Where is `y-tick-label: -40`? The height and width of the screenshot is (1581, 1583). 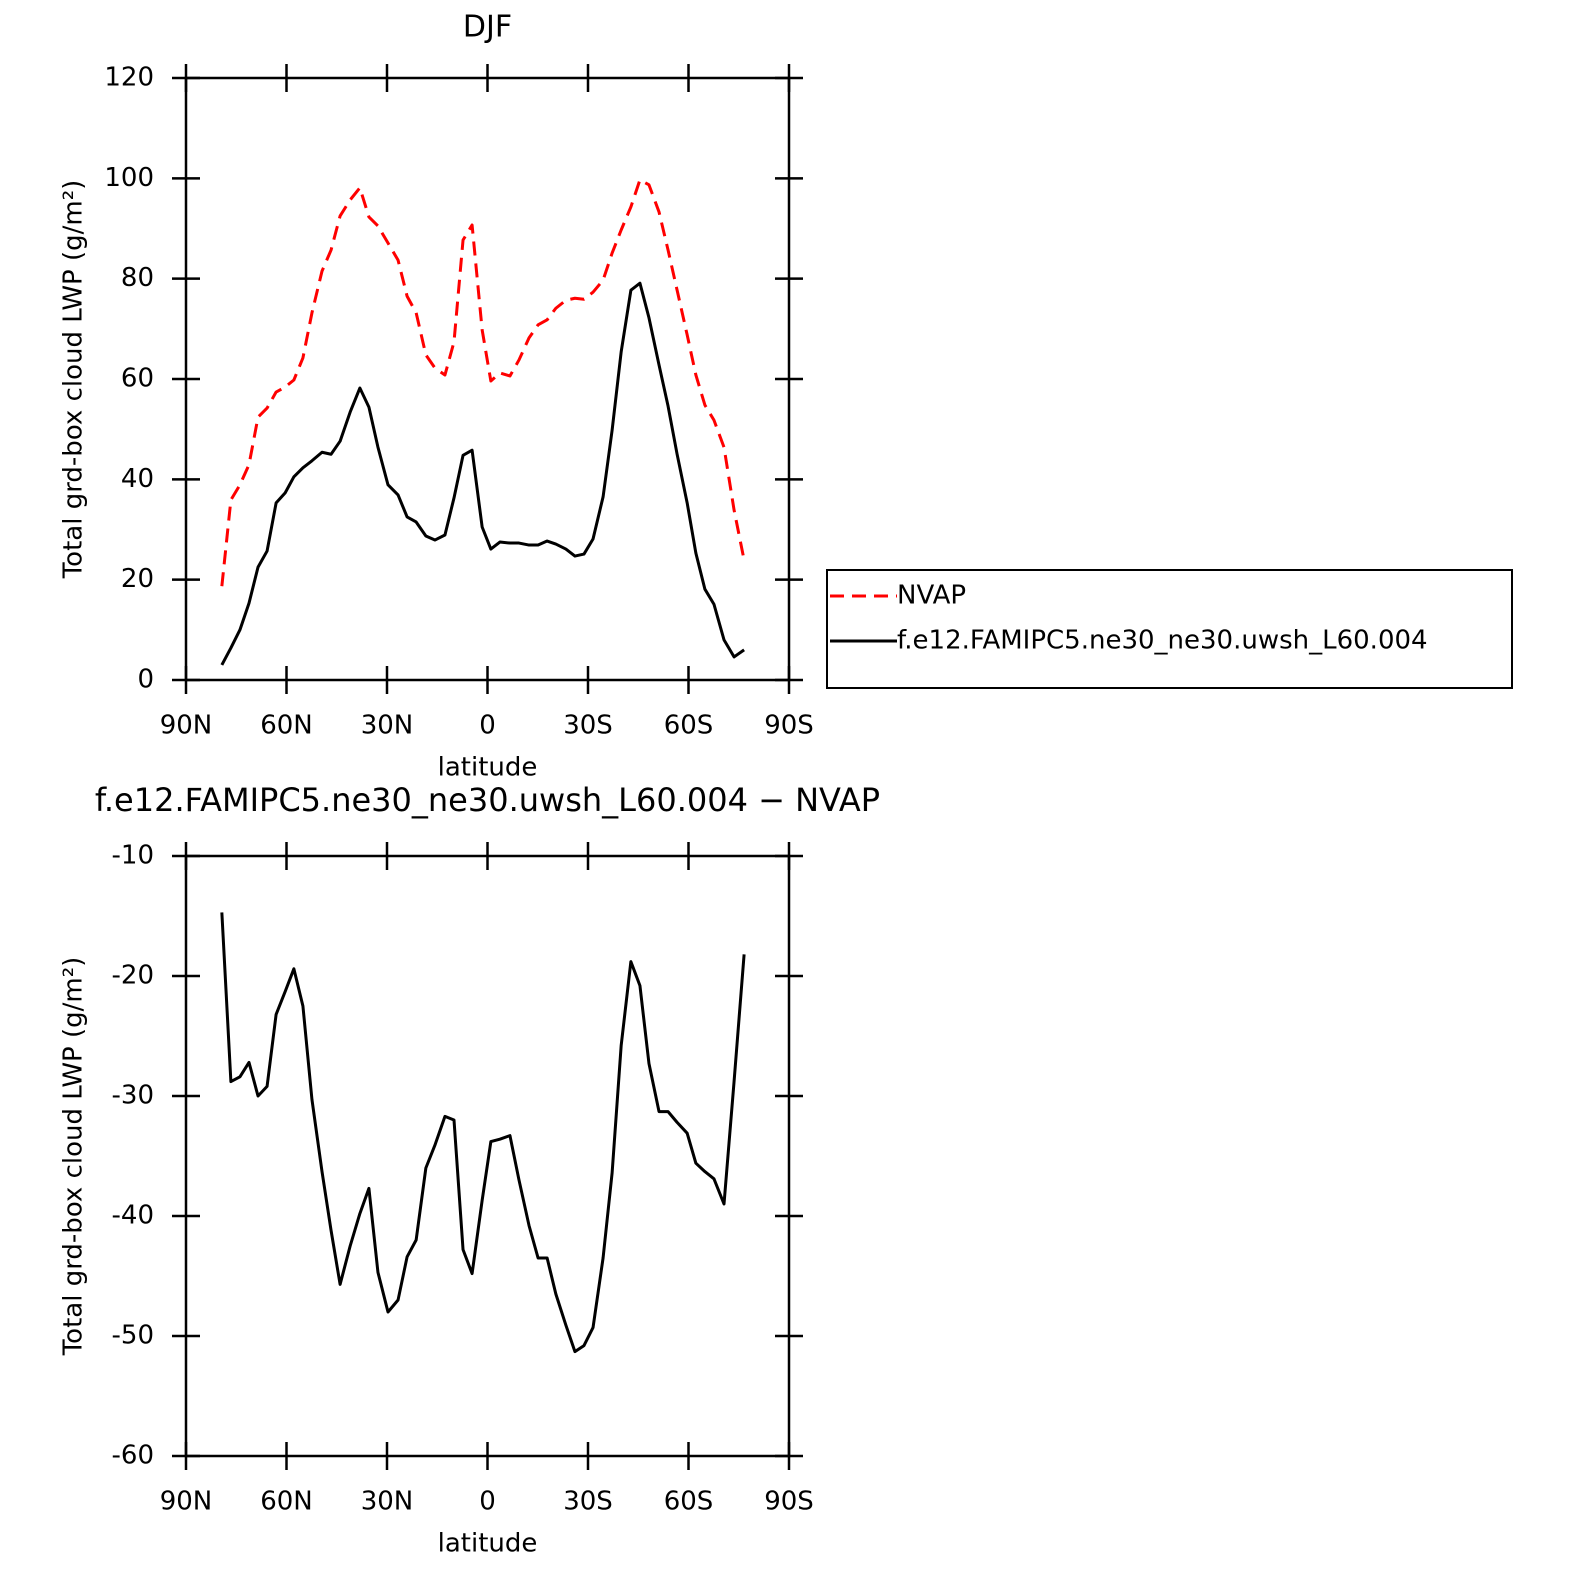
y-tick-label: -40 is located at coordinates (133, 1216).